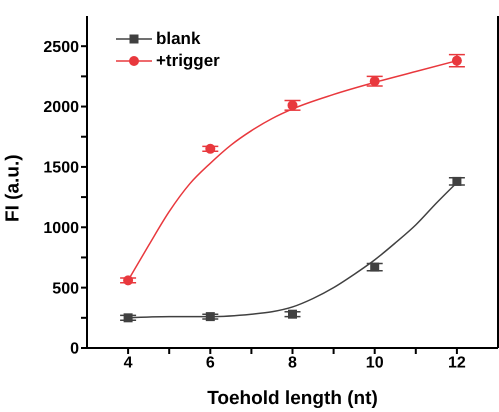 Image resolution: width=499 pixels, height=412 pixels. I want to click on y-tick-label: 1000, so click(61, 228).